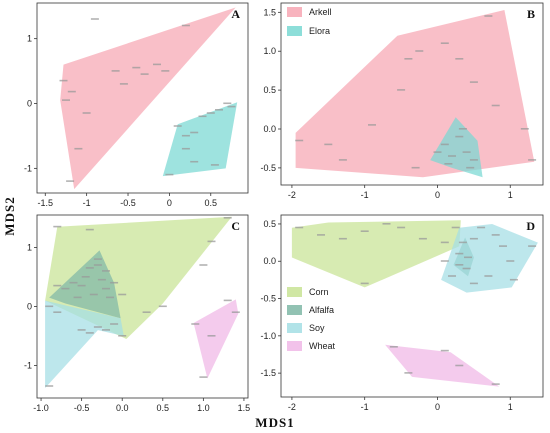 The image size is (550, 433). Describe the element at coordinates (203, 408) in the screenshot. I see `x-tick-label: 1.0` at that location.